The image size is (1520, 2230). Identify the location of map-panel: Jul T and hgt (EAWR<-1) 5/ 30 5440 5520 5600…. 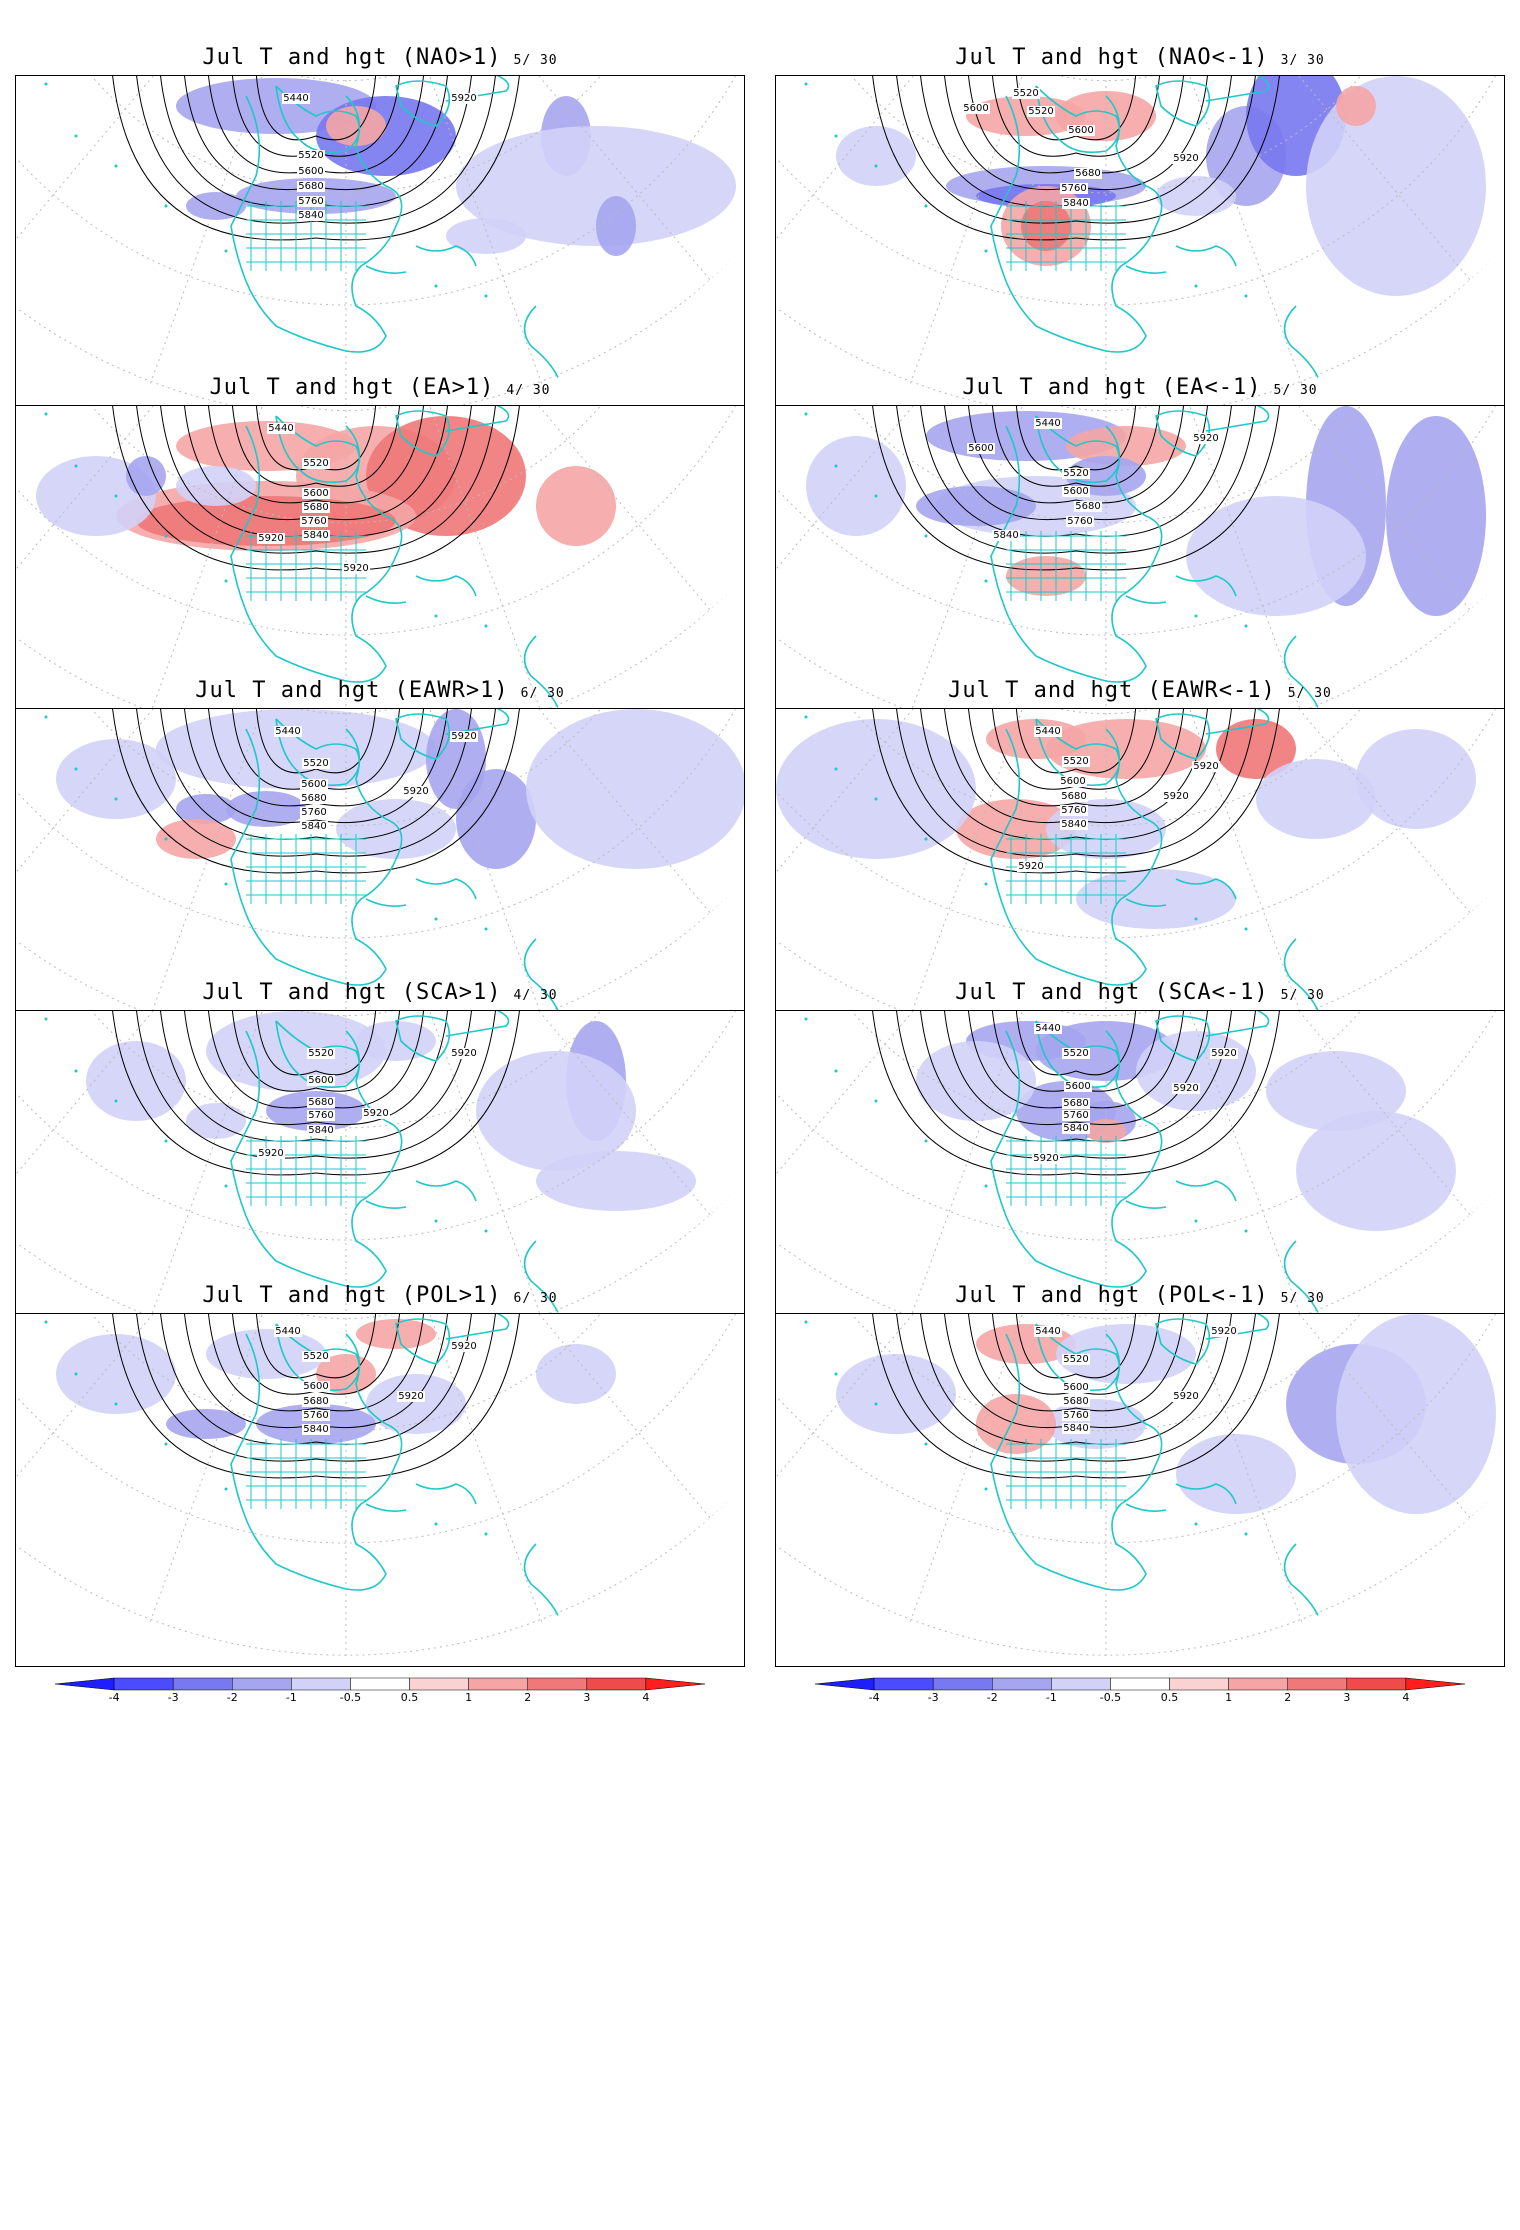
(1140, 891).